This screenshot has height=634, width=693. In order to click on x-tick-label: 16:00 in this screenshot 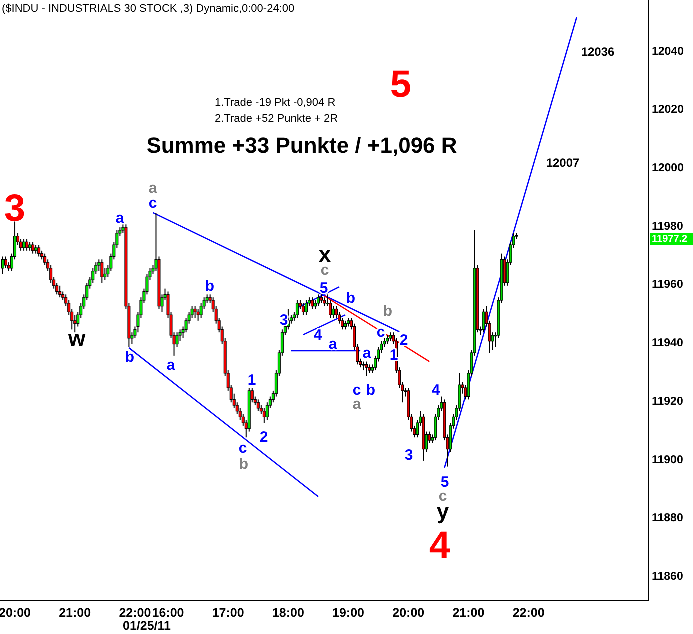, I will do `click(168, 613)`.